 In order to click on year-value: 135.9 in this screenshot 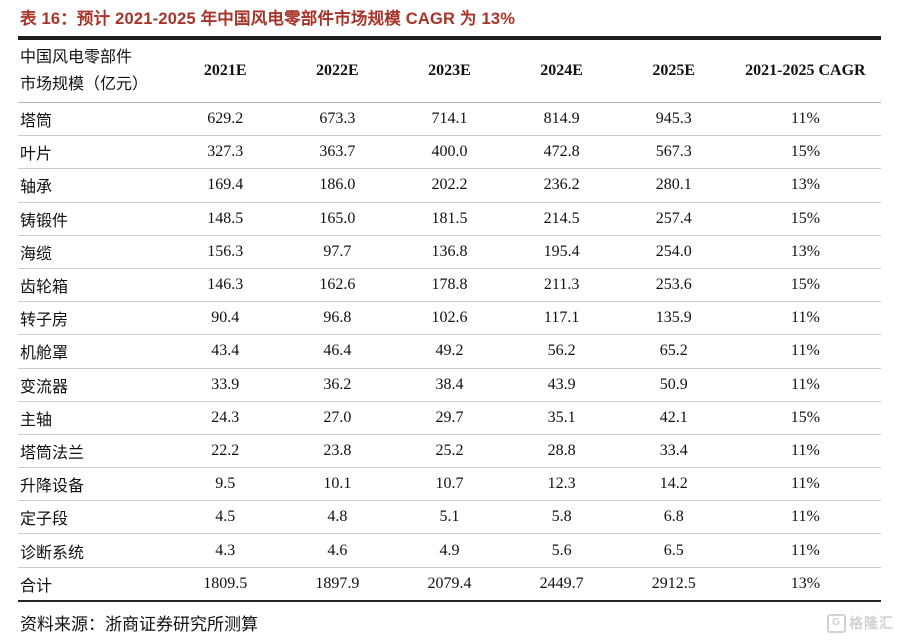, I will do `click(673, 318)`.